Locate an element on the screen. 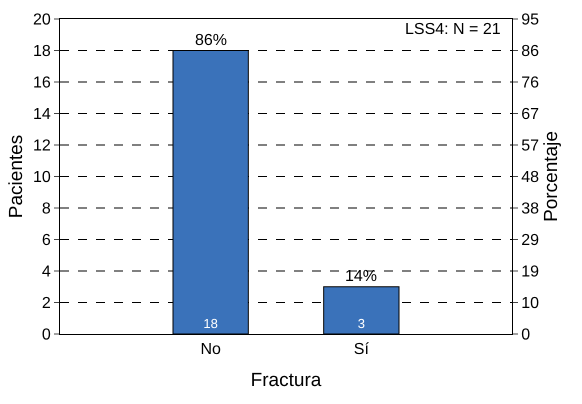 Image resolution: width=582 pixels, height=404 pixels. y2-tick-label: 38 is located at coordinates (530, 209).